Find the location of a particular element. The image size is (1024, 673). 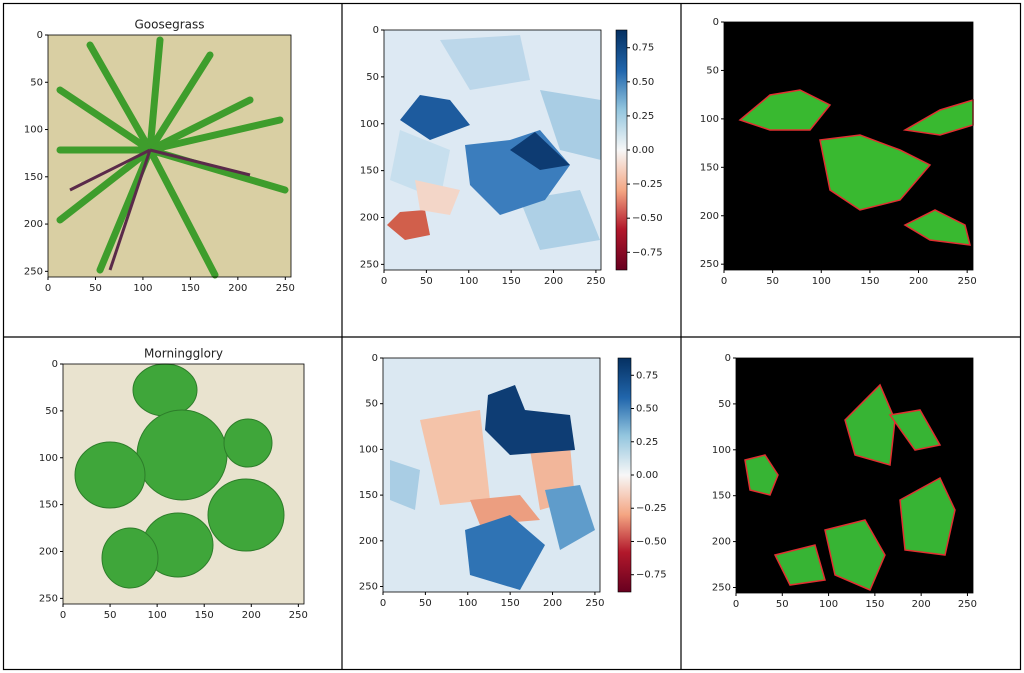

goosegrass-photo is located at coordinates (169, 157).